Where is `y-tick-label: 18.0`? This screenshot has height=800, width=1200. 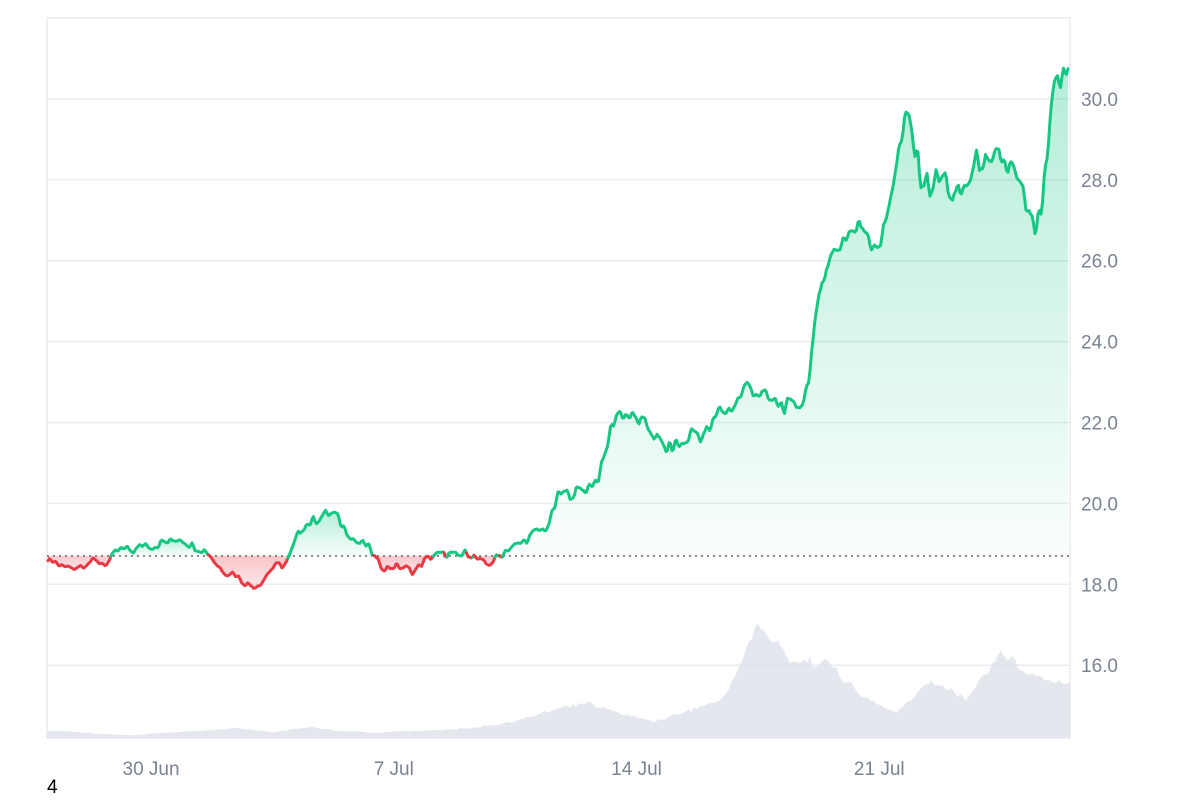 y-tick-label: 18.0 is located at coordinates (1099, 585).